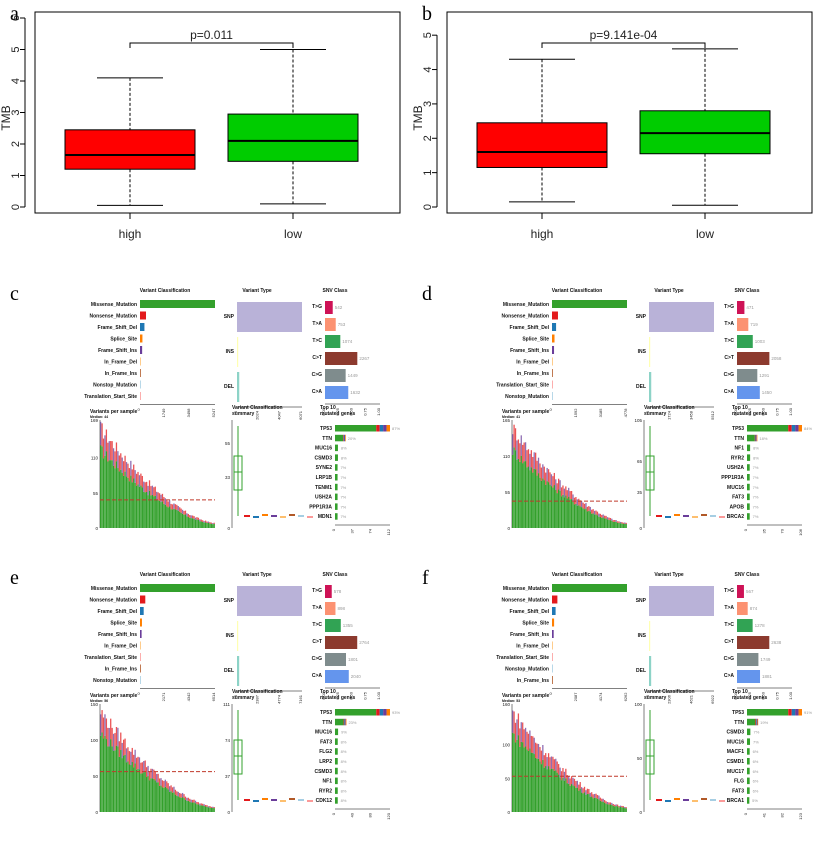  What do you see at coordinates (334, 575) in the screenshot?
I see `title-snv-class: SNV Class` at bounding box center [334, 575].